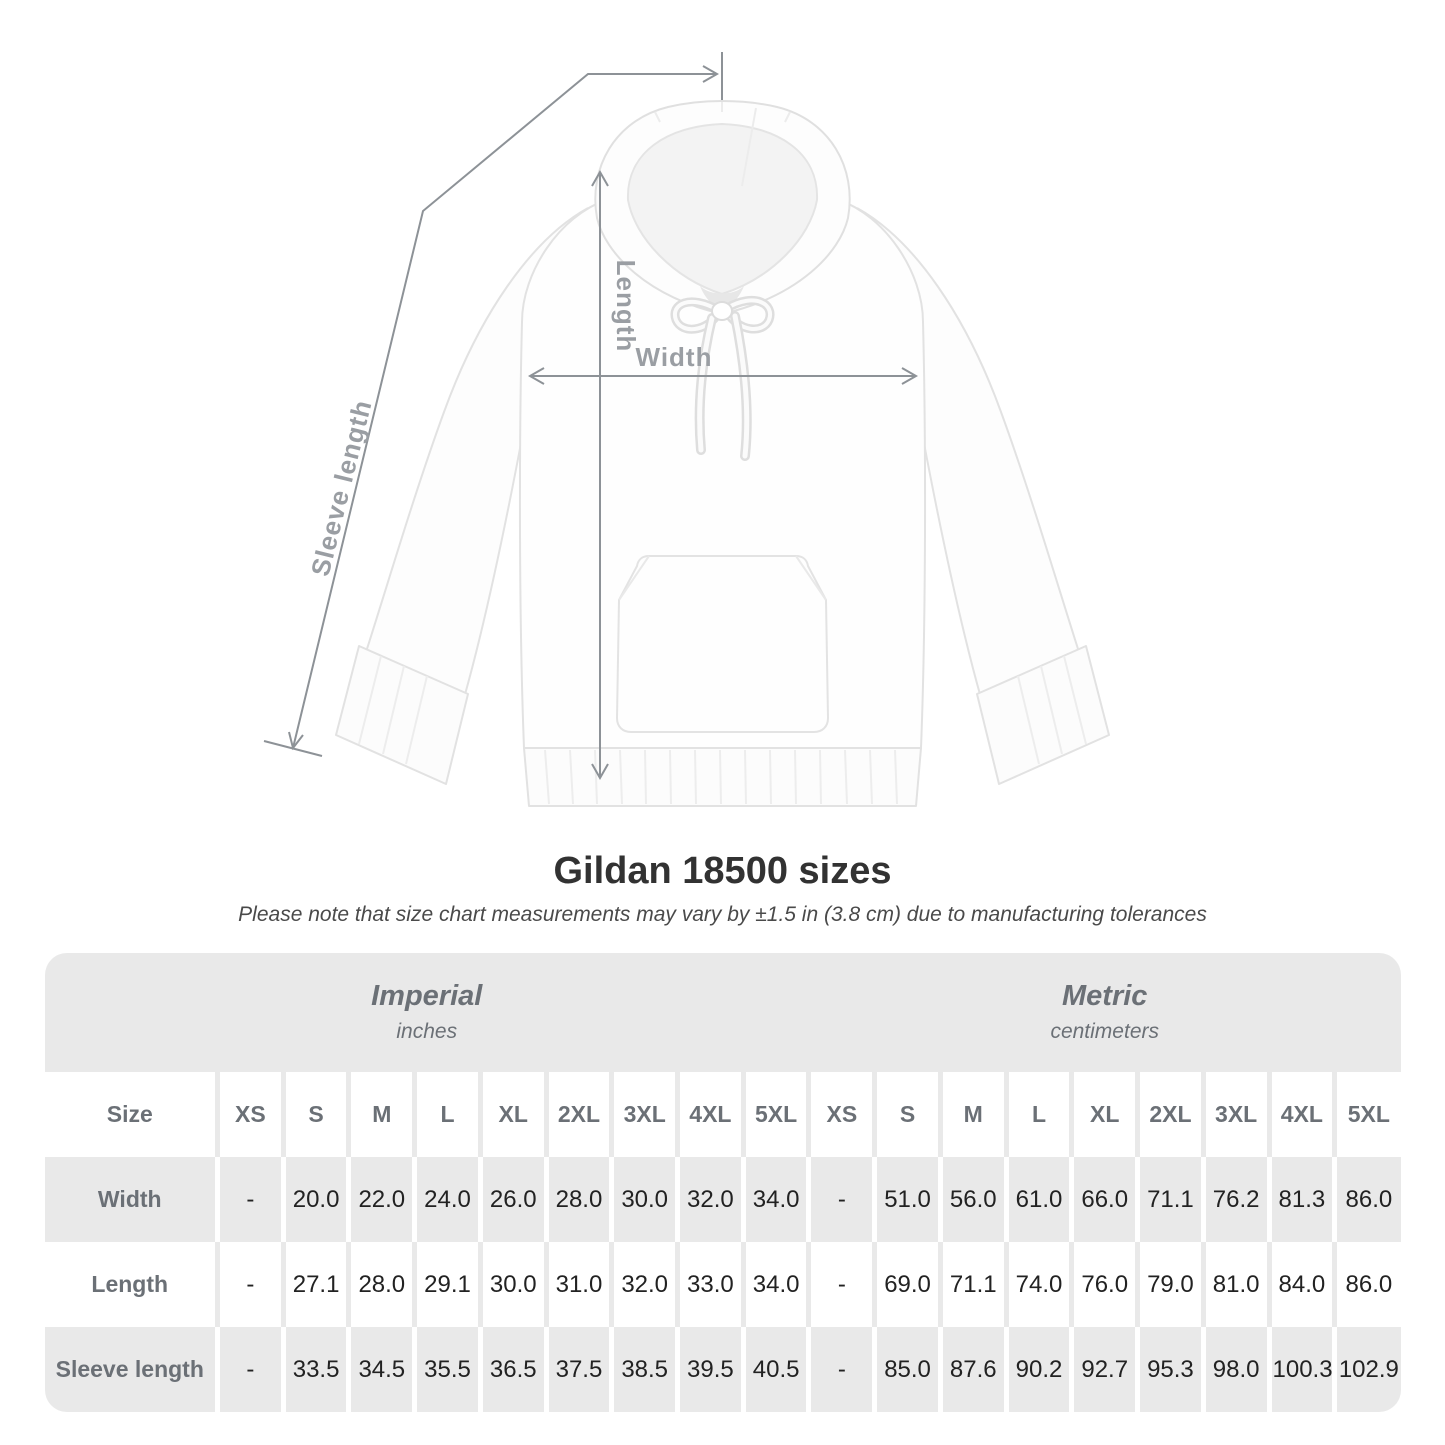 The height and width of the screenshot is (1445, 1445). I want to click on value-cell: 66.0, so click(1103, 1199).